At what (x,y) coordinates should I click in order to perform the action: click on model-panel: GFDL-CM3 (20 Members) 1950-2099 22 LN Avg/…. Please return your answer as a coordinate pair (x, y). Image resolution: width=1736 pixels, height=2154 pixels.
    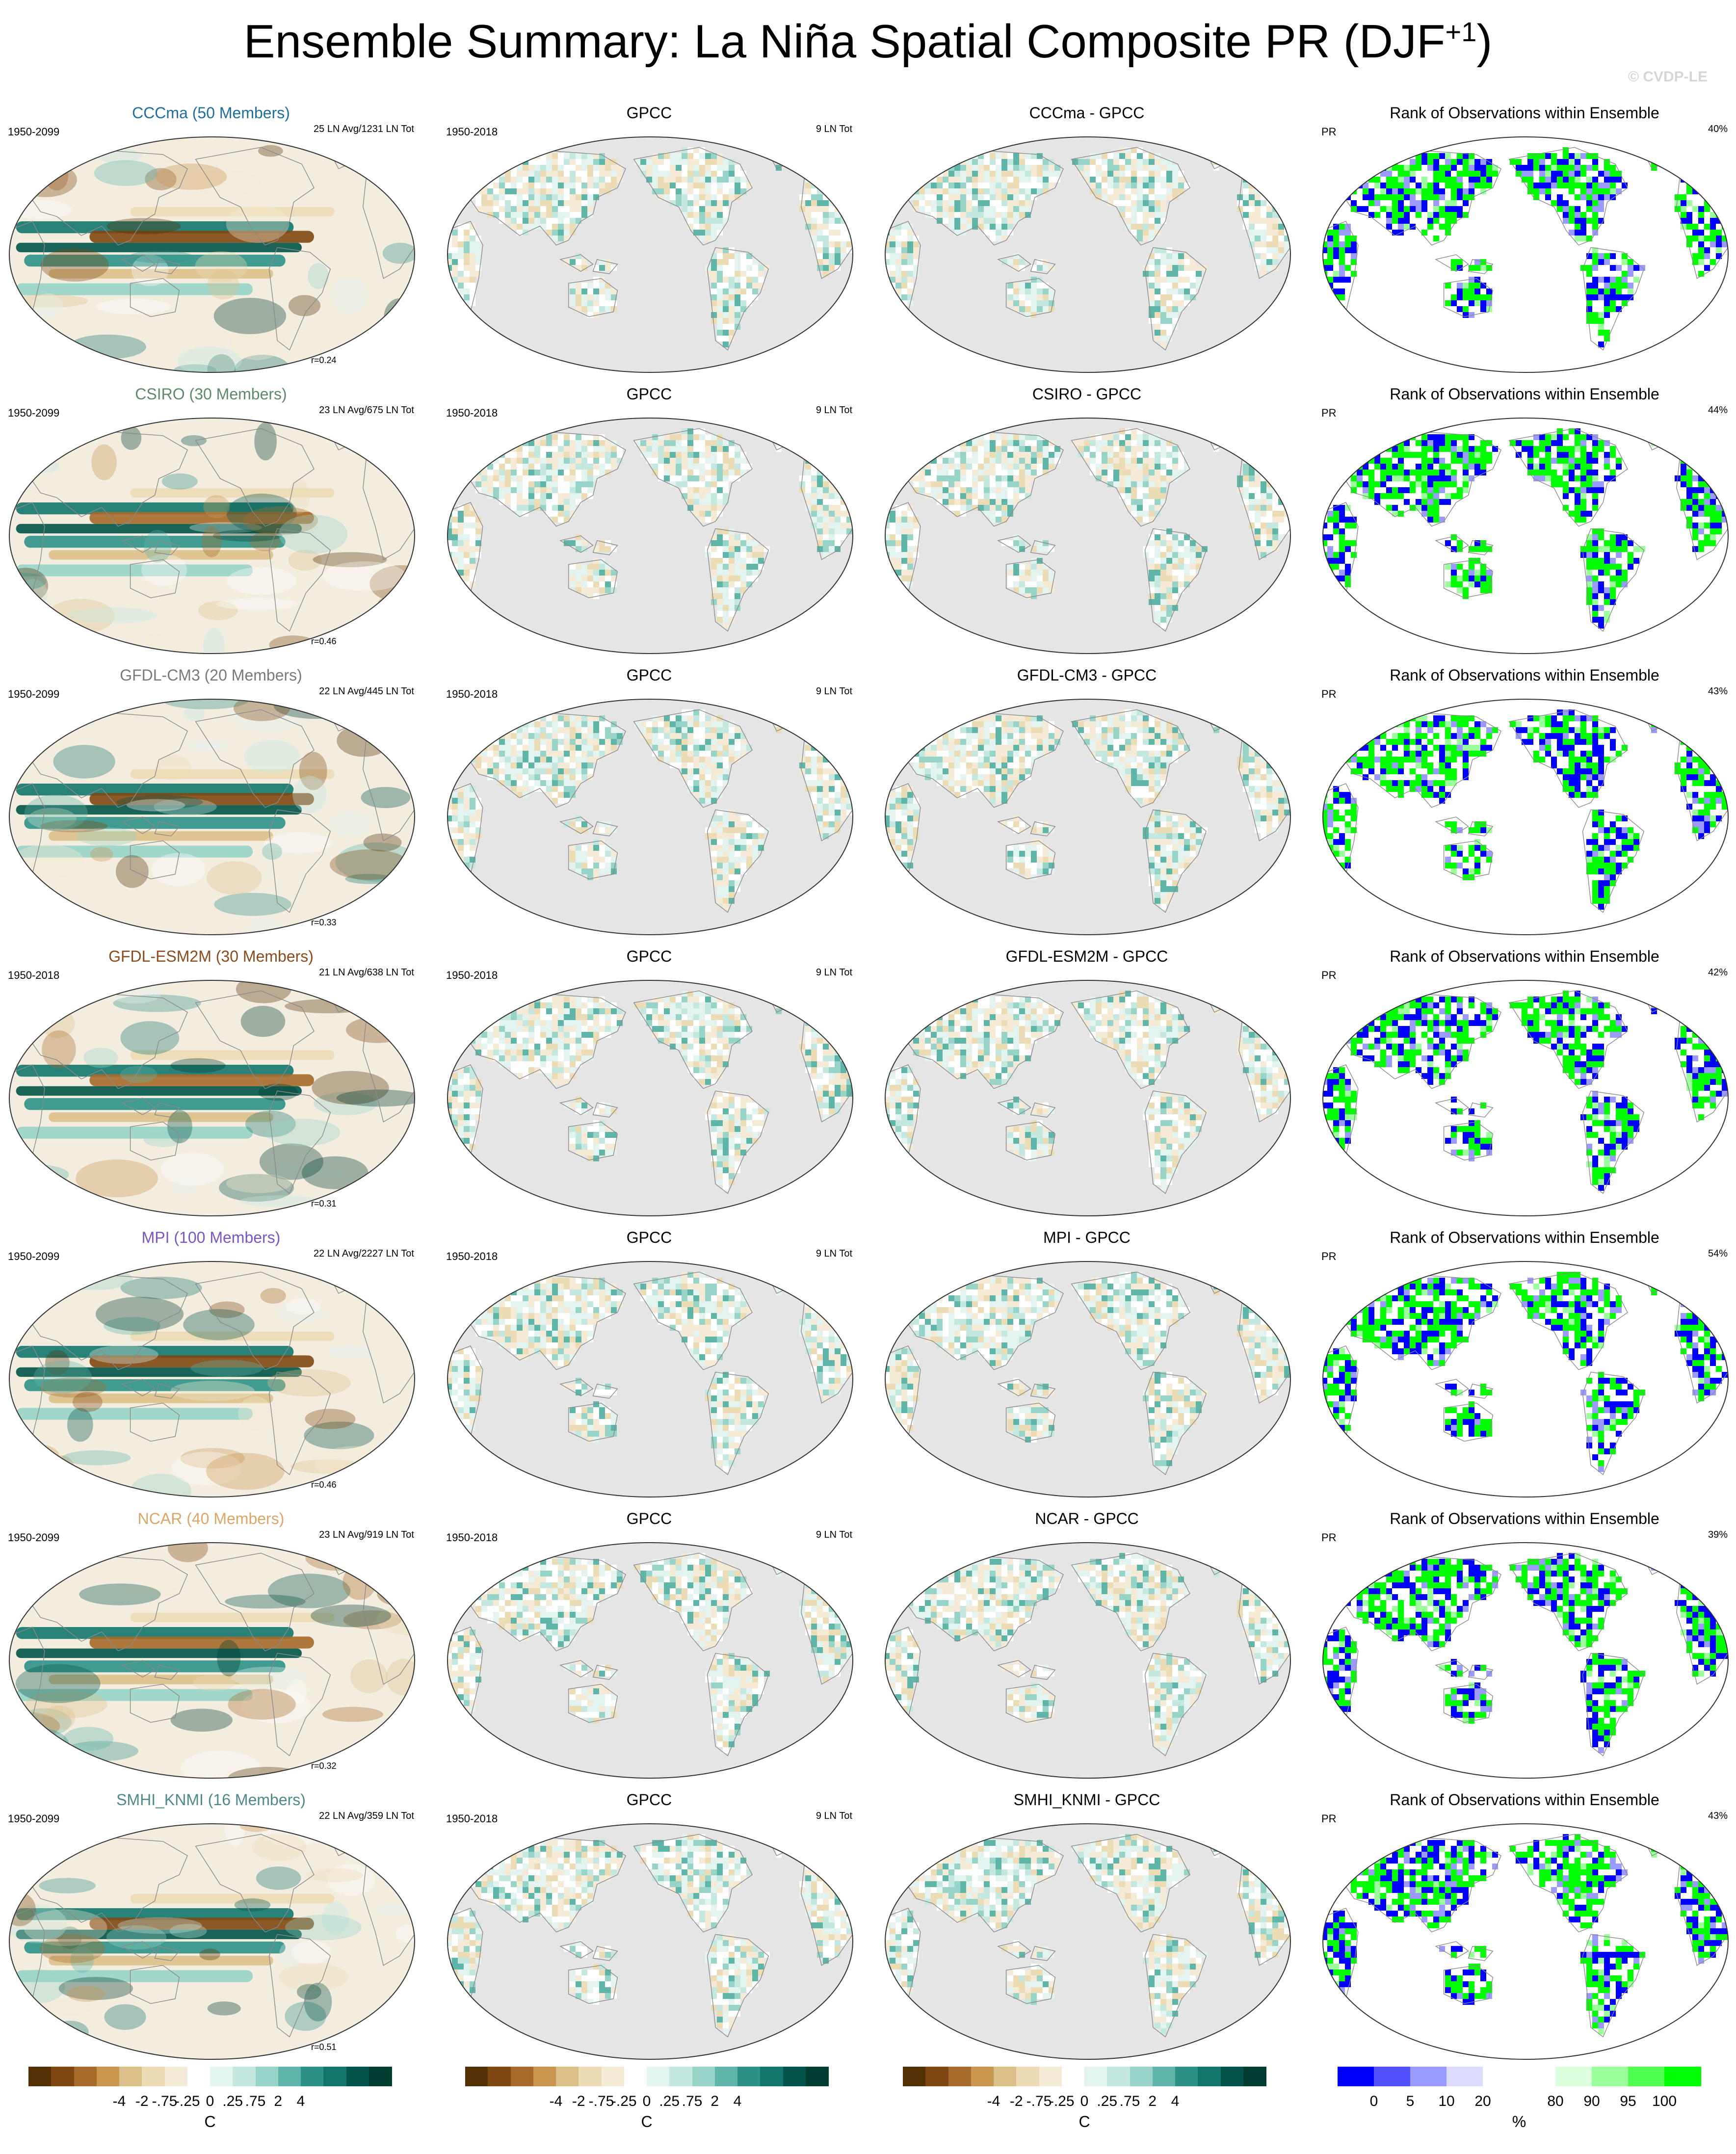
    Looking at the image, I should click on (211, 801).